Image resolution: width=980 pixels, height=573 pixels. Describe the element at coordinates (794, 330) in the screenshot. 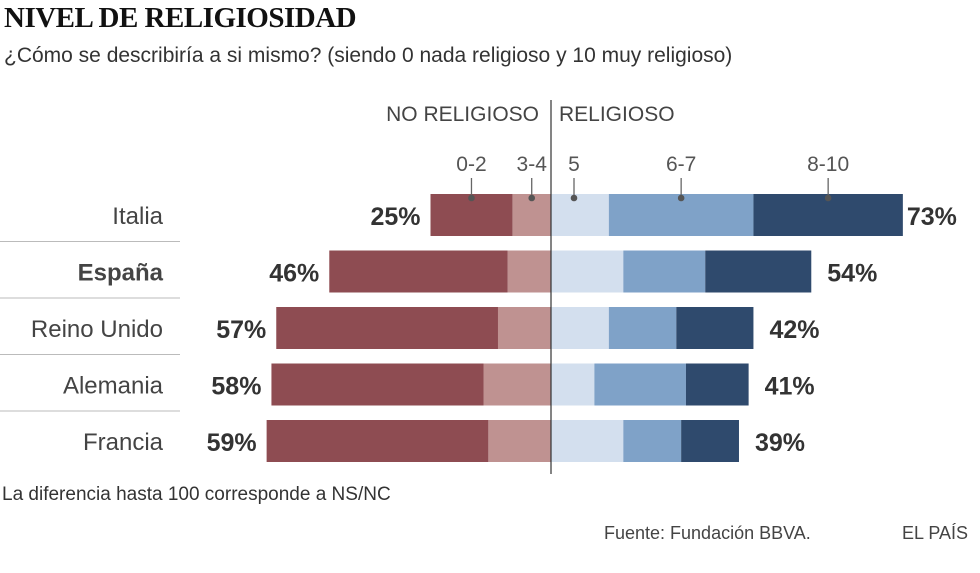

I see `total-right-label: 42%` at that location.